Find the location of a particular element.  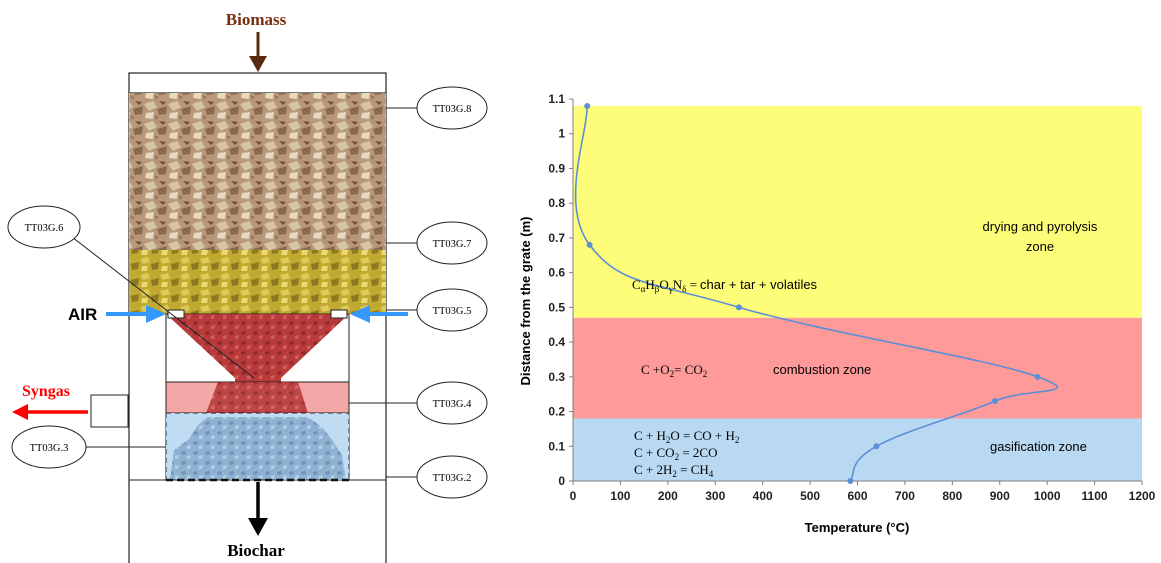

sensor-tt03g-7-label: TT03G.7 is located at coordinates (452, 244).